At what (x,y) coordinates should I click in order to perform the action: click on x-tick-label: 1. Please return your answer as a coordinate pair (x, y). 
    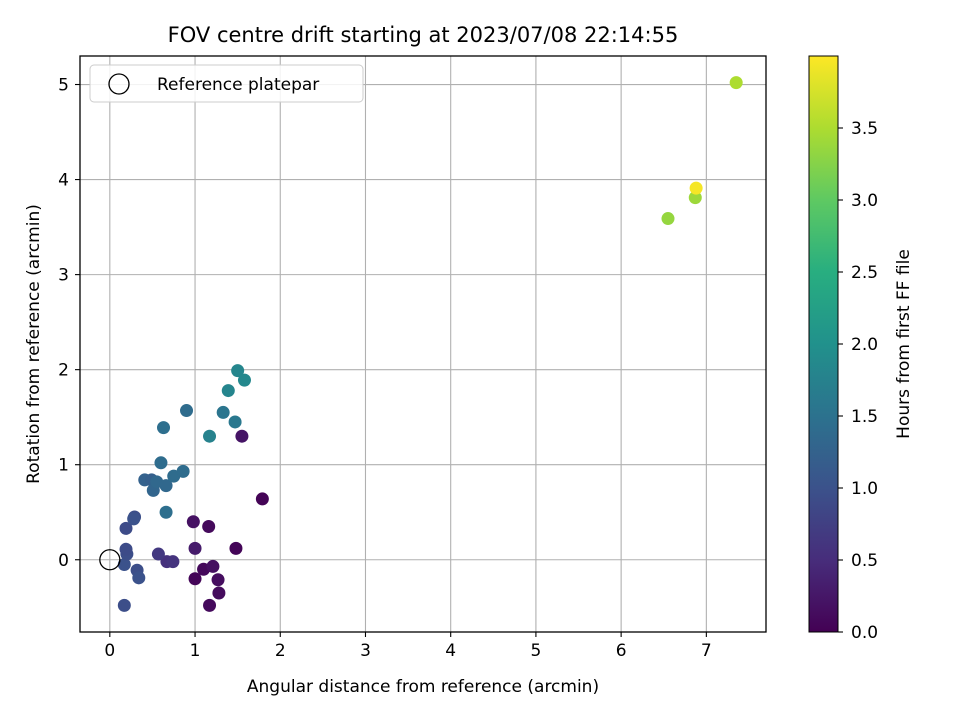
    Looking at the image, I should click on (195, 651).